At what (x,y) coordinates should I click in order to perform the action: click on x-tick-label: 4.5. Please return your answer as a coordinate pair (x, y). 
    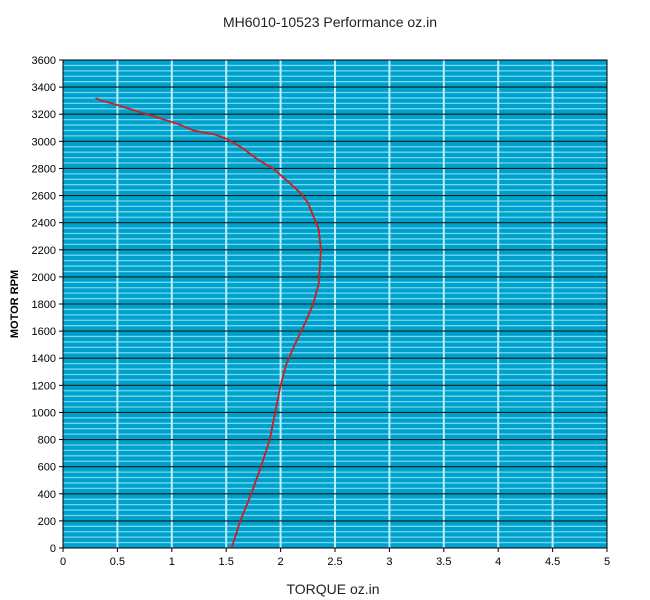
    Looking at the image, I should click on (552, 562).